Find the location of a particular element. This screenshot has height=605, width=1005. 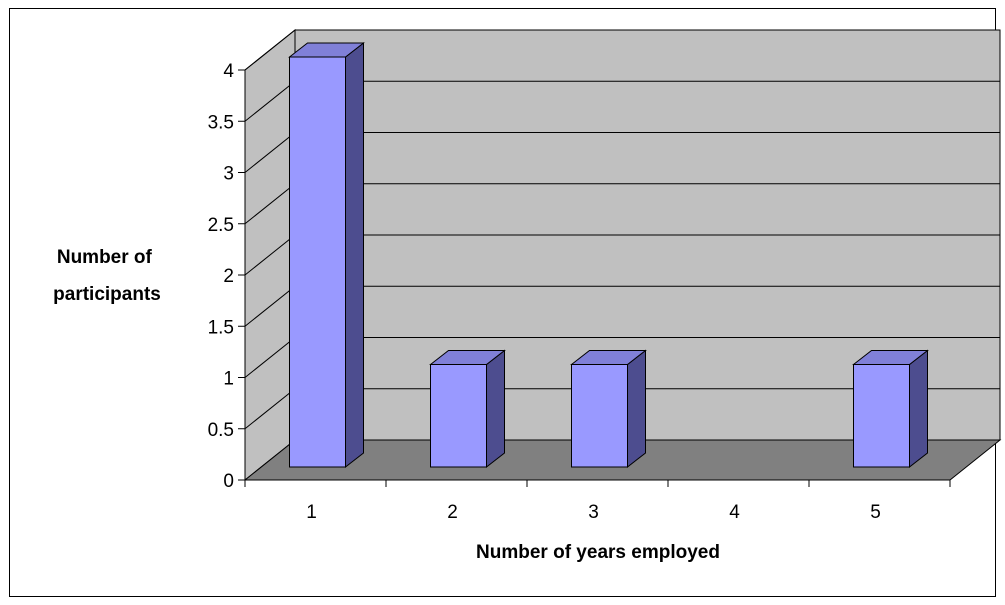

x-tick-label: 4 is located at coordinates (734, 512).